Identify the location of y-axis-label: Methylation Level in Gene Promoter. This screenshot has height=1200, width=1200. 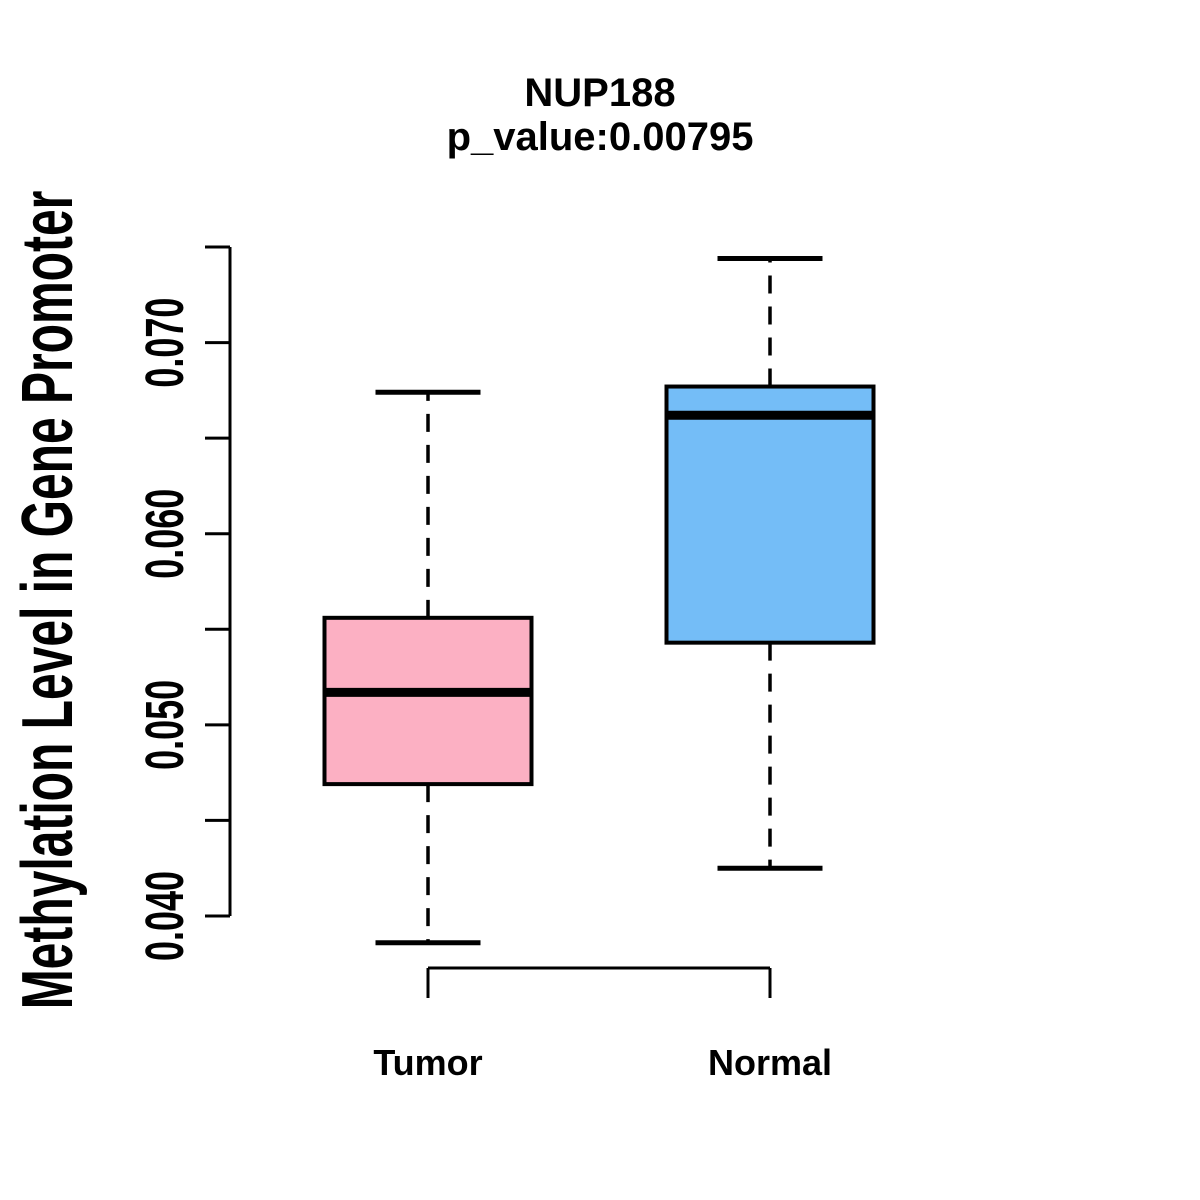
(47, 600).